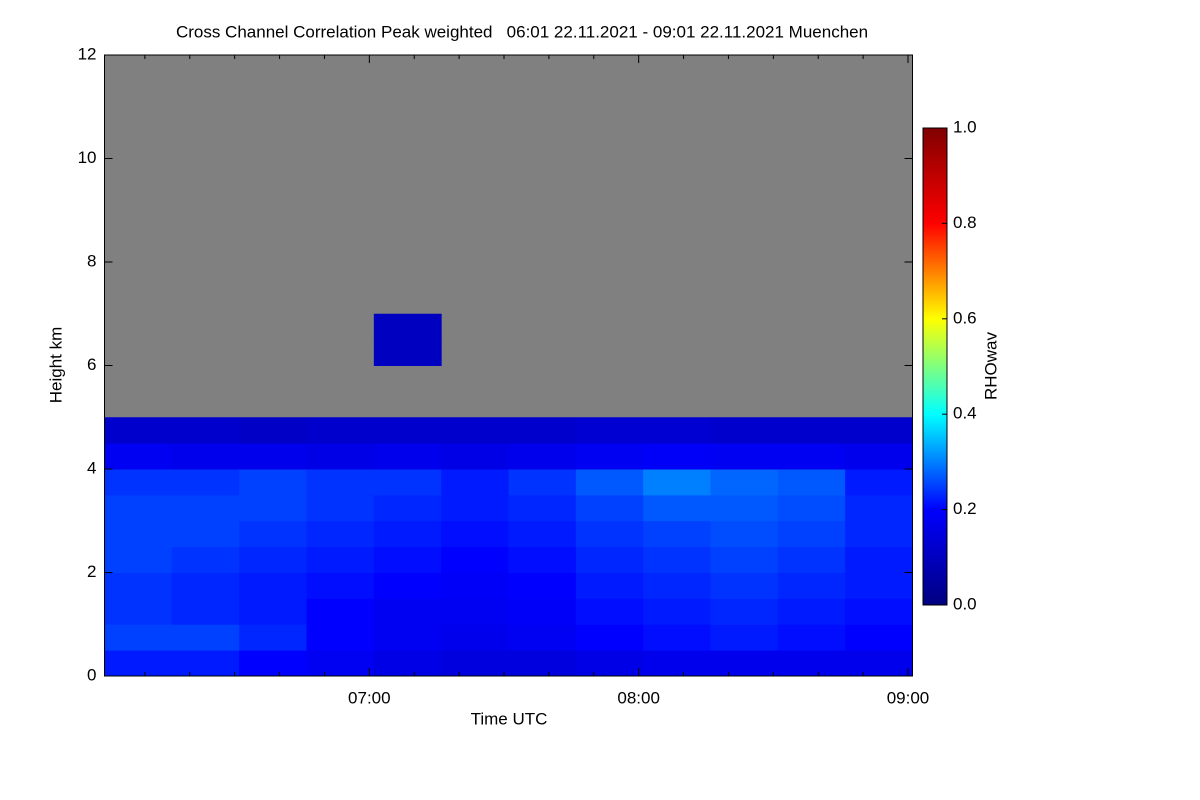  What do you see at coordinates (91, 364) in the screenshot?
I see `y-tick-label: 6` at bounding box center [91, 364].